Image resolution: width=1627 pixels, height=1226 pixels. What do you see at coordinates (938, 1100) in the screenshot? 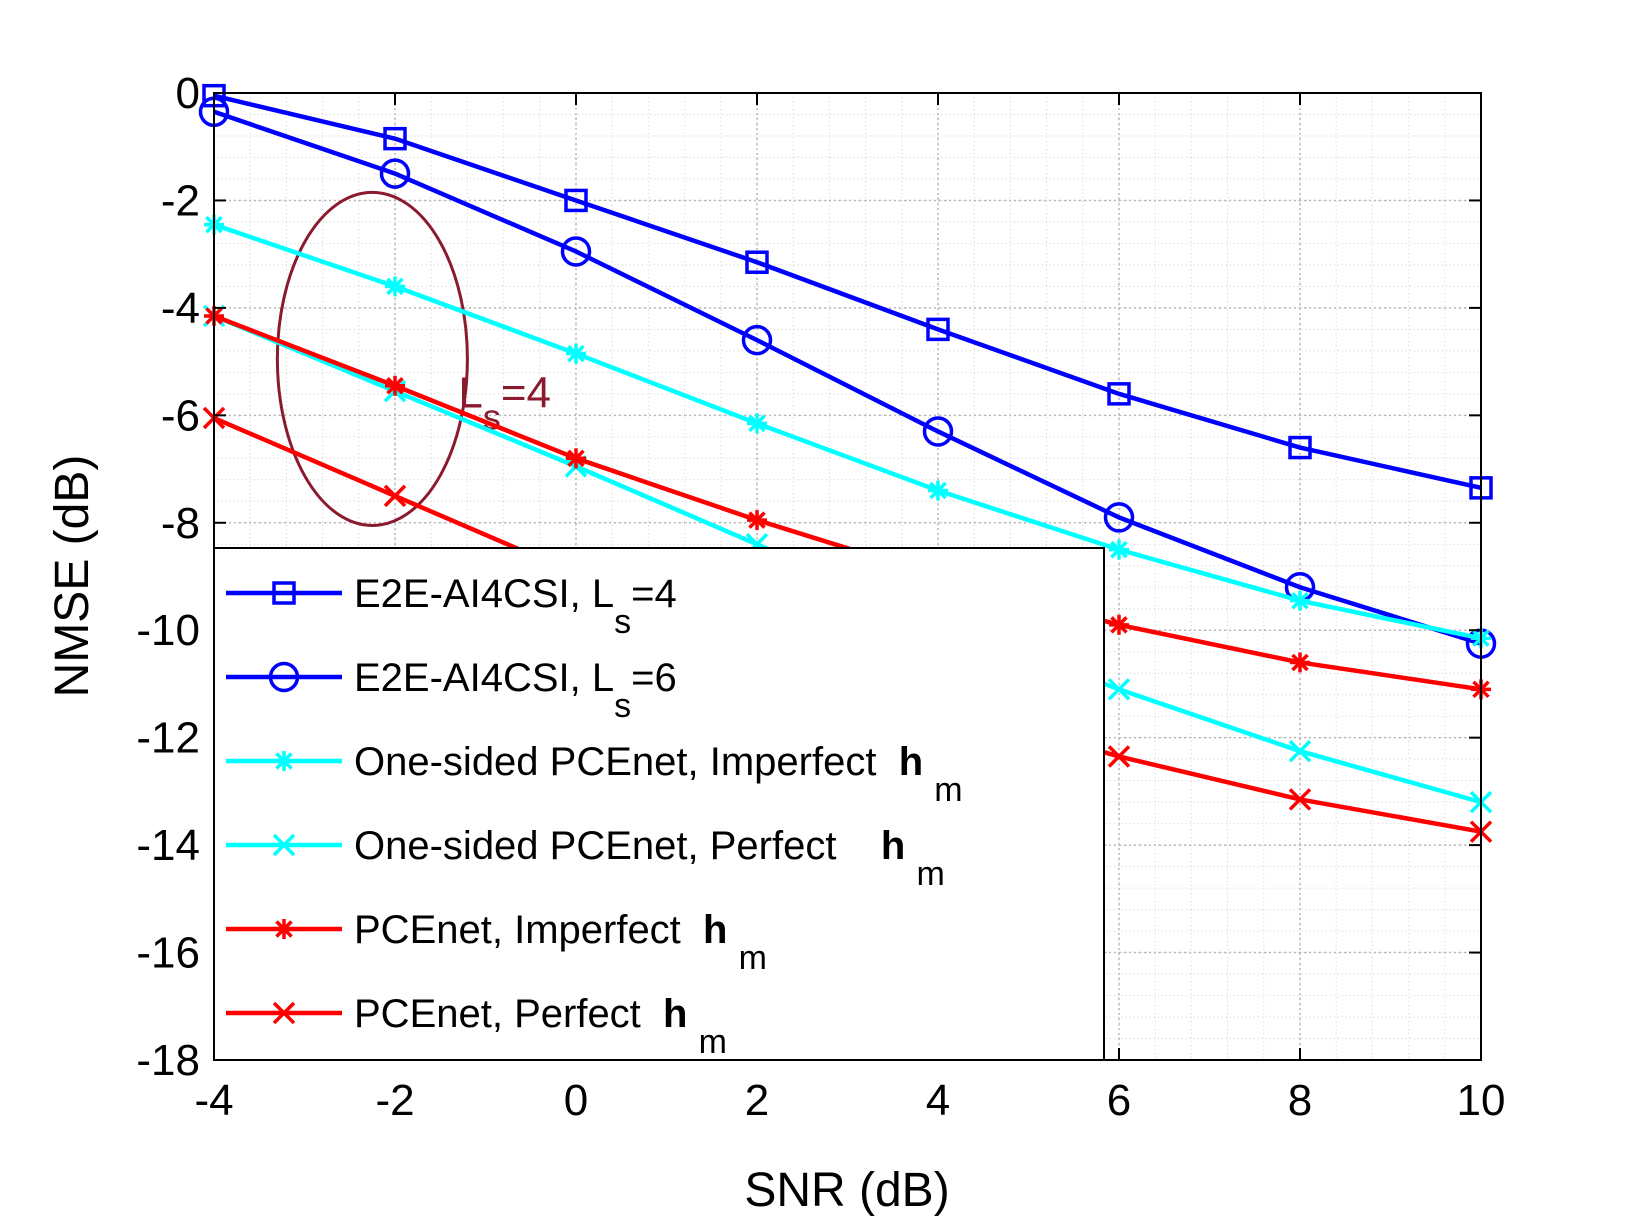
I see `x-tick-label: 4` at bounding box center [938, 1100].